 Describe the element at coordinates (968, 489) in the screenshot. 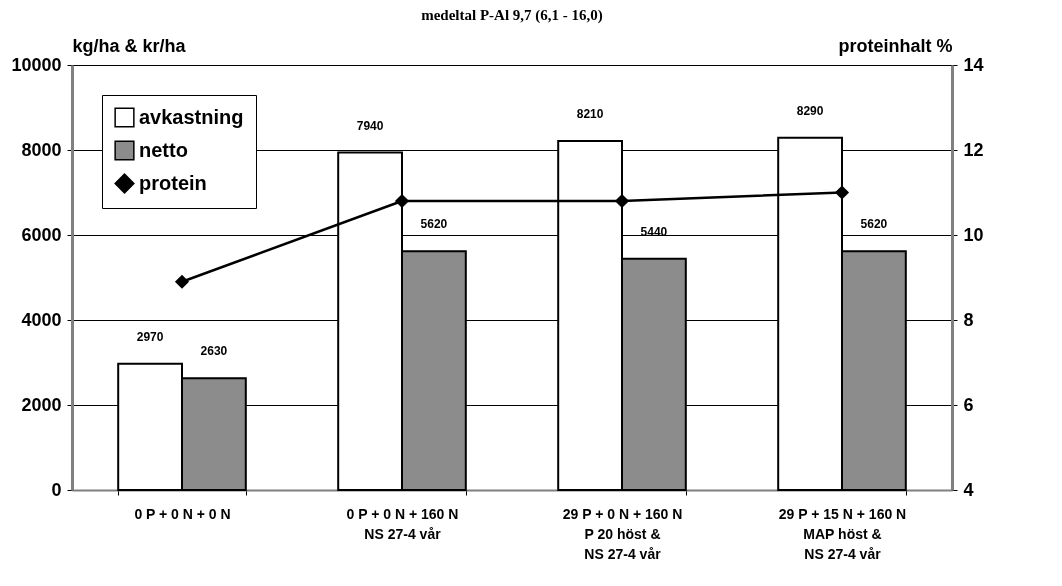

I see `y2-tick-label: 4` at that location.